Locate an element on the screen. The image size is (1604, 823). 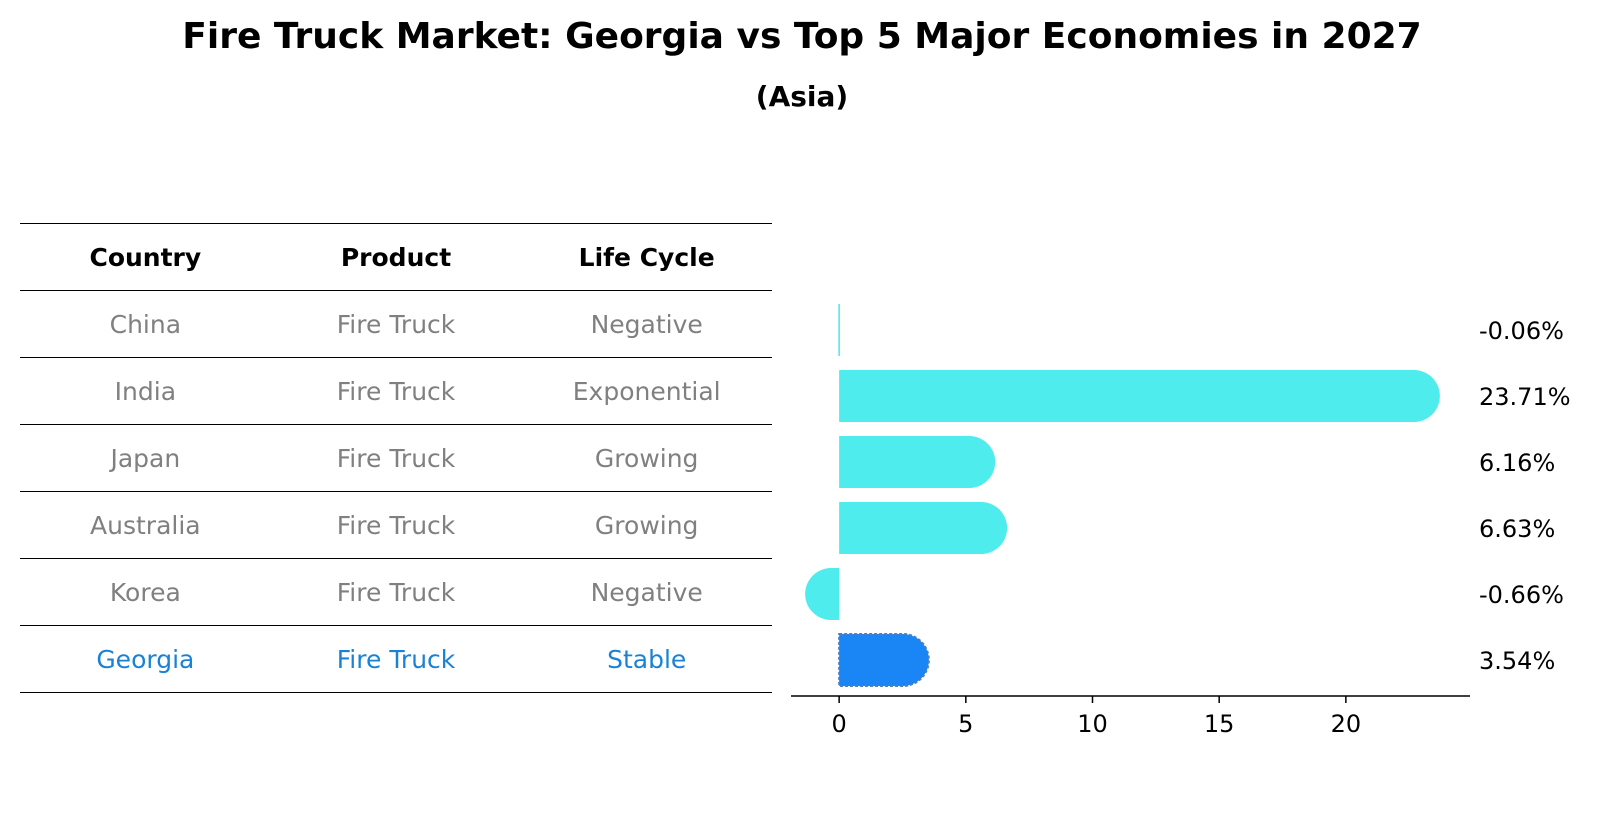
table-row: Korea Fire Truck Negative is located at coordinates (396, 591).